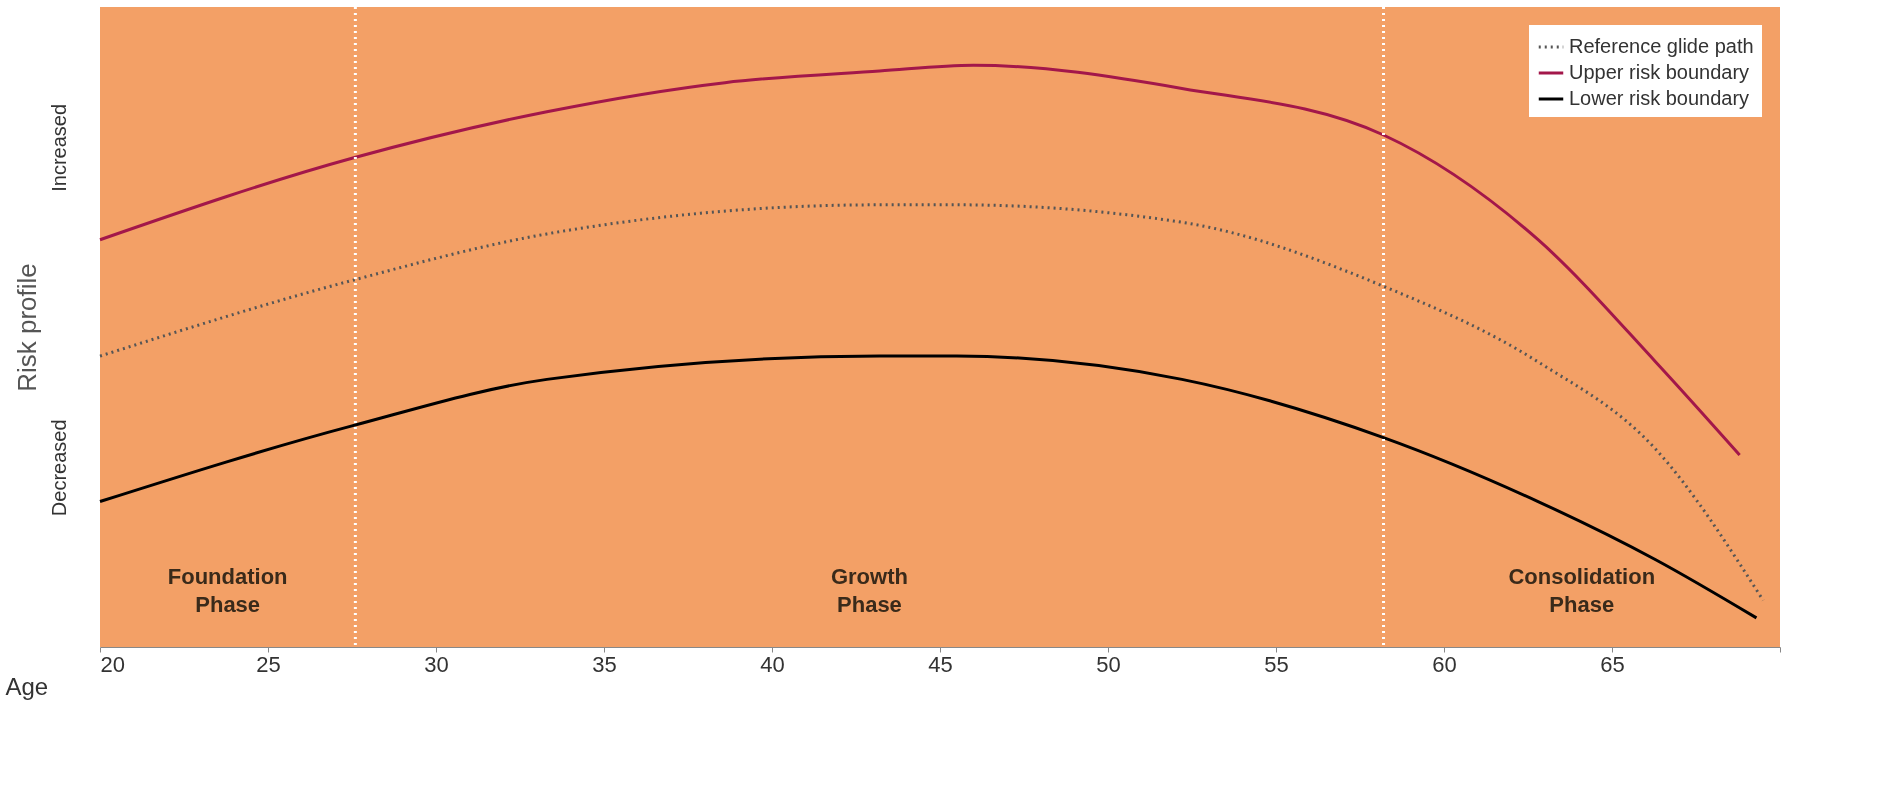 This screenshot has height=803, width=1895. Describe the element at coordinates (59, 147) in the screenshot. I see `text: Increased` at that location.